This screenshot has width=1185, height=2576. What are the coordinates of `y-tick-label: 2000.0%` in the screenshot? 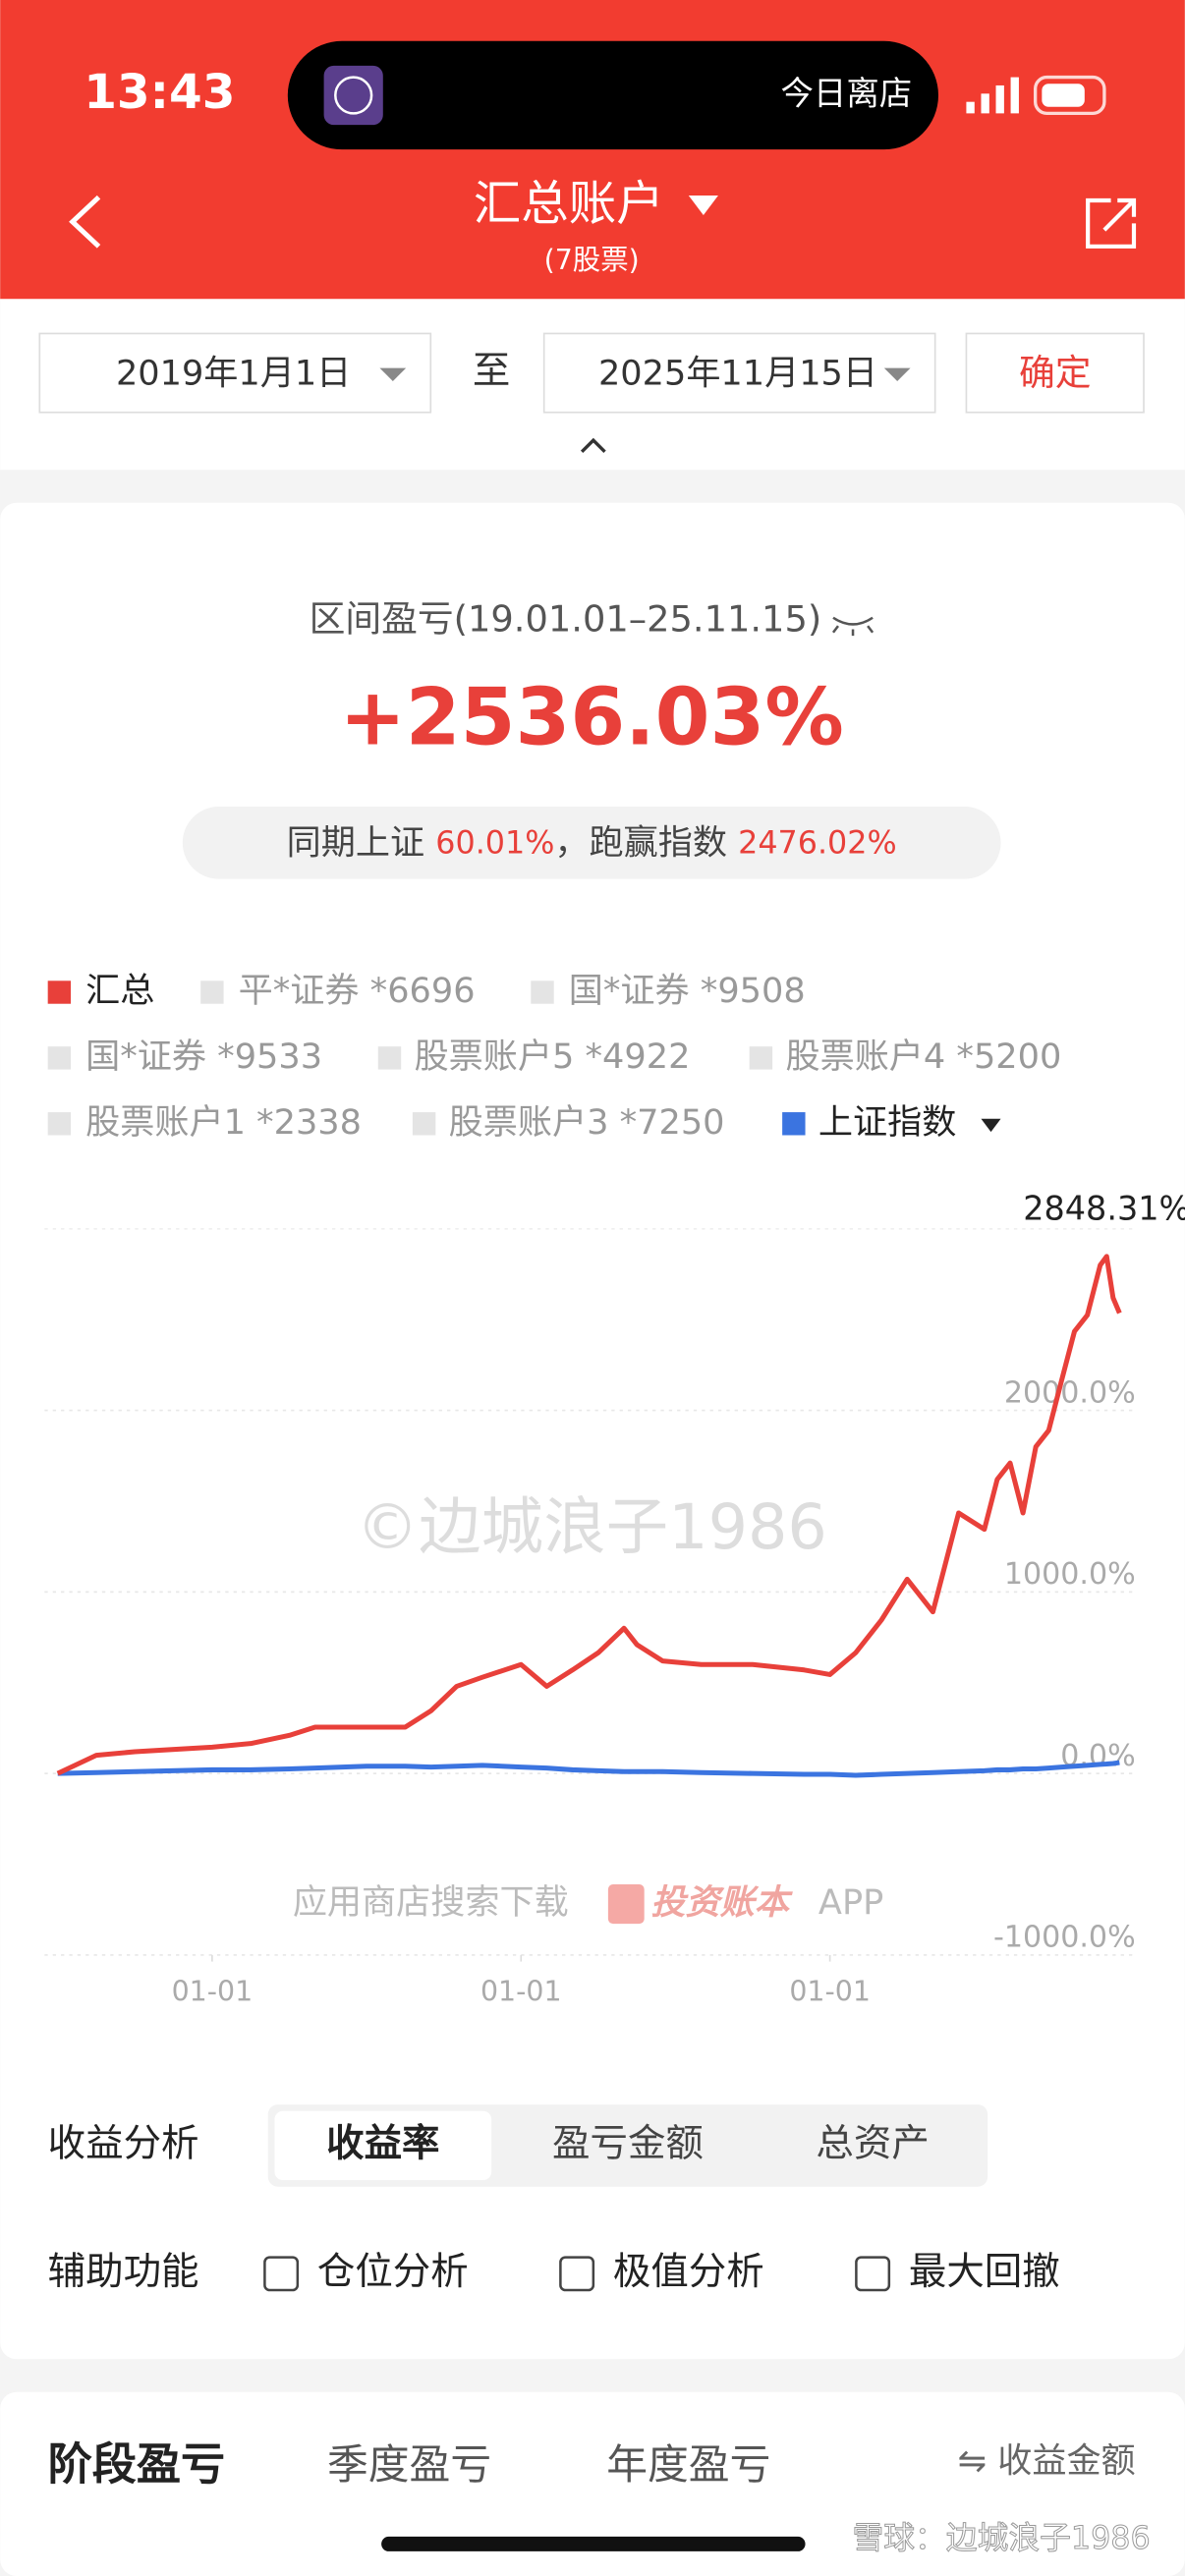 It's located at (1070, 1392).